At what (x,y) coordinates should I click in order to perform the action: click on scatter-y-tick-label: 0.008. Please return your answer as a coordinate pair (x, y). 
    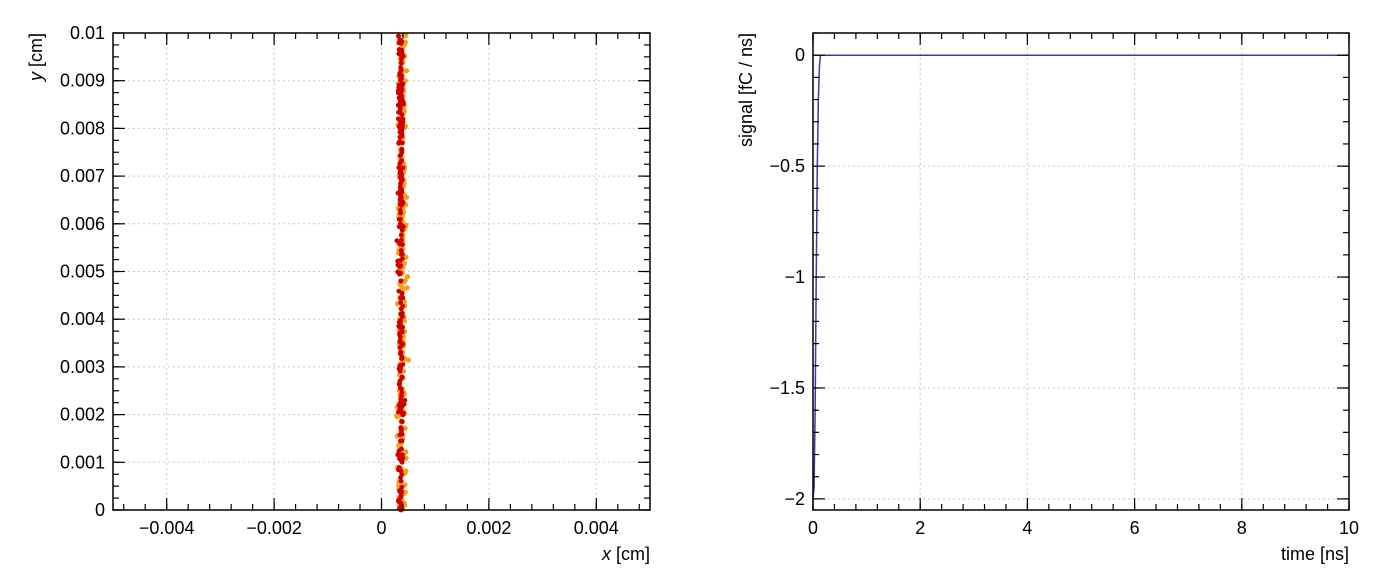
    Looking at the image, I should click on (82, 128).